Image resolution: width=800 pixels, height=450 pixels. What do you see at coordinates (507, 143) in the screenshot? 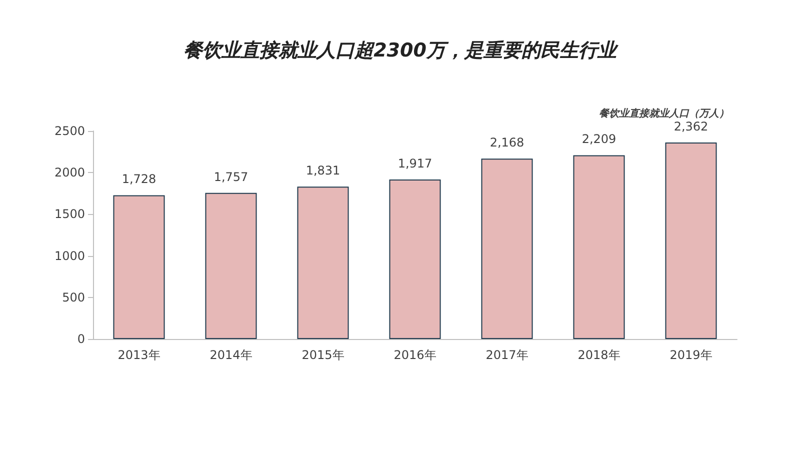
I see `data-label: 2,168` at bounding box center [507, 143].